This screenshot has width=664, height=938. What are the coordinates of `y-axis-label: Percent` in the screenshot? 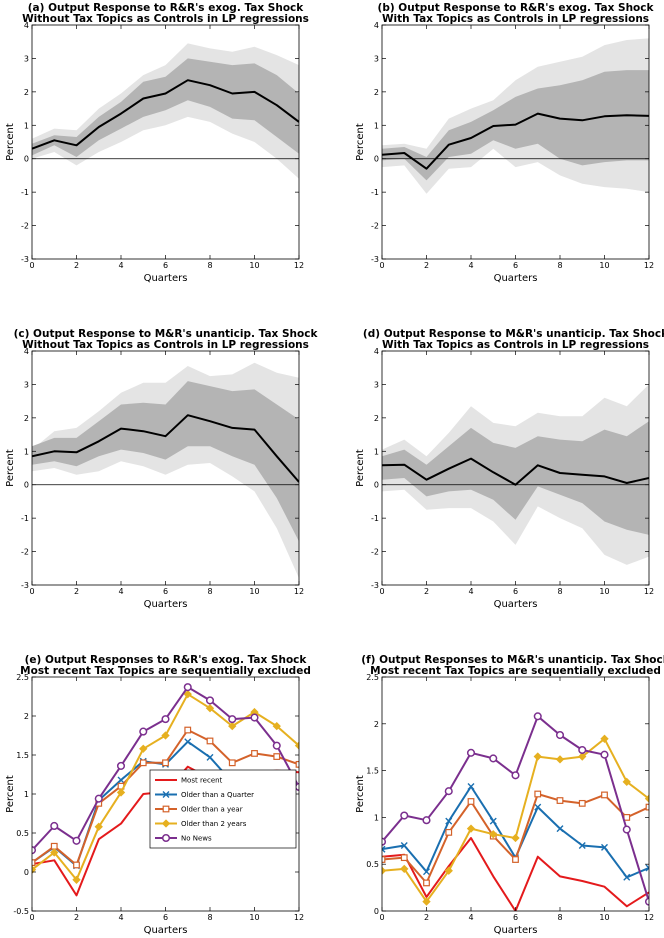 It's located at (360, 142).